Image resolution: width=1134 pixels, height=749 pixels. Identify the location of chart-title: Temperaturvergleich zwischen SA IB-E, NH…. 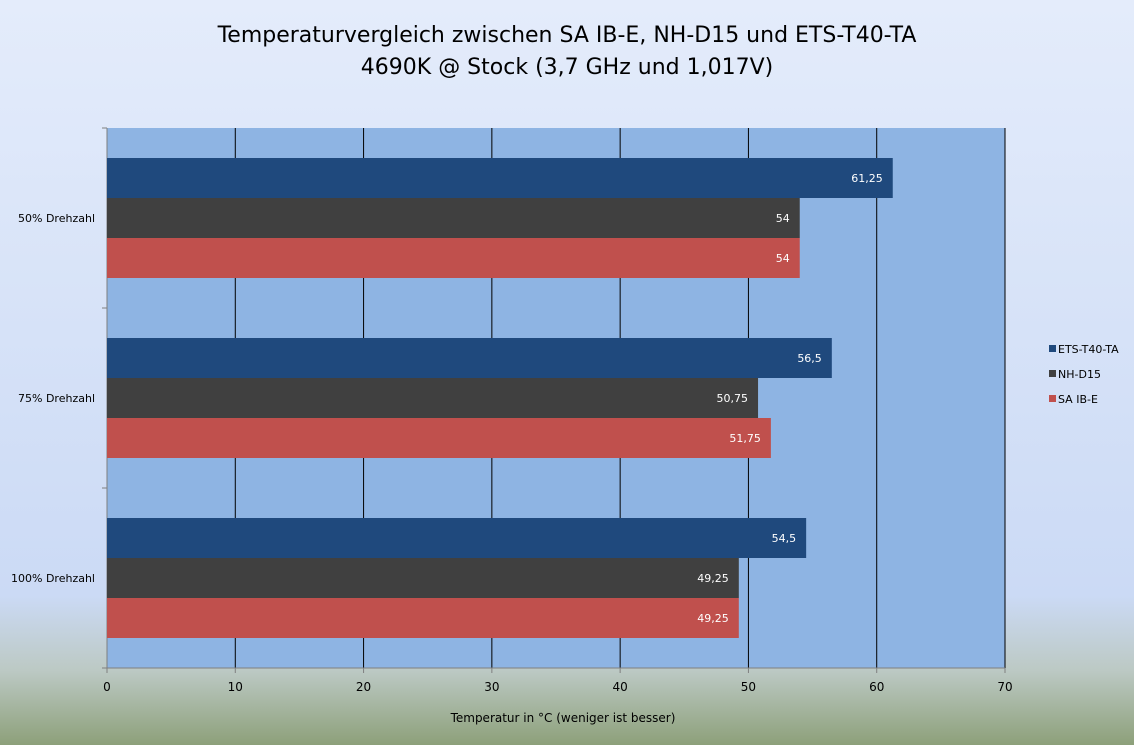
(567, 35).